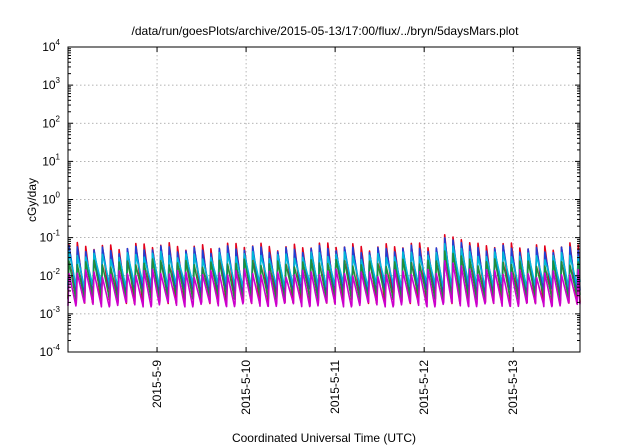 The width and height of the screenshot is (640, 448). I want to click on series-group, so click(324, 271).